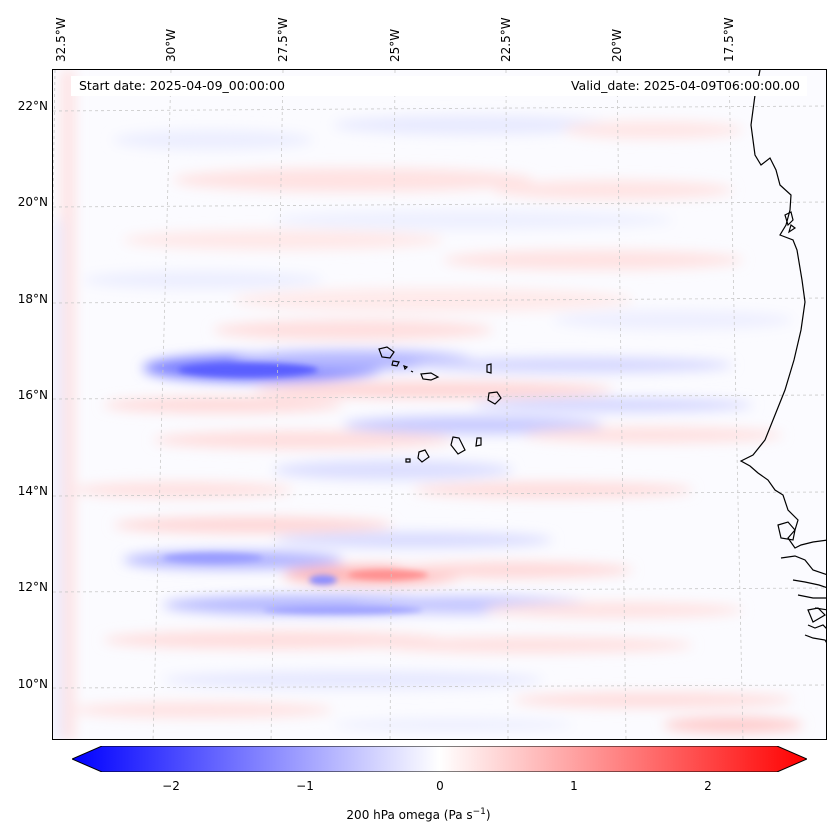 The width and height of the screenshot is (837, 839). Describe the element at coordinates (32, 684) in the screenshot. I see `lat-label-10n: 10°N` at that location.